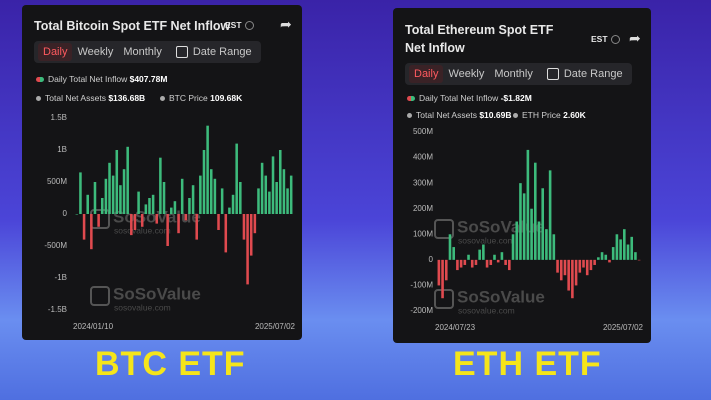  What do you see at coordinates (421, 285) in the screenshot?
I see `y-tick-label: -100M` at bounding box center [421, 285].